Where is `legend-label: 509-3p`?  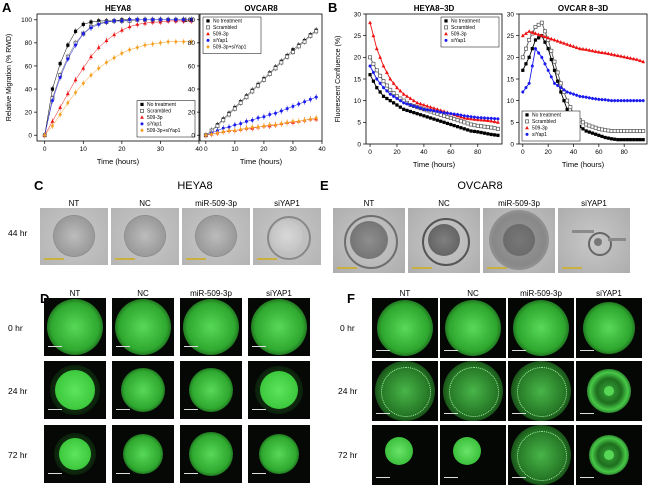 legend-label: 509-3p is located at coordinates (155, 118).